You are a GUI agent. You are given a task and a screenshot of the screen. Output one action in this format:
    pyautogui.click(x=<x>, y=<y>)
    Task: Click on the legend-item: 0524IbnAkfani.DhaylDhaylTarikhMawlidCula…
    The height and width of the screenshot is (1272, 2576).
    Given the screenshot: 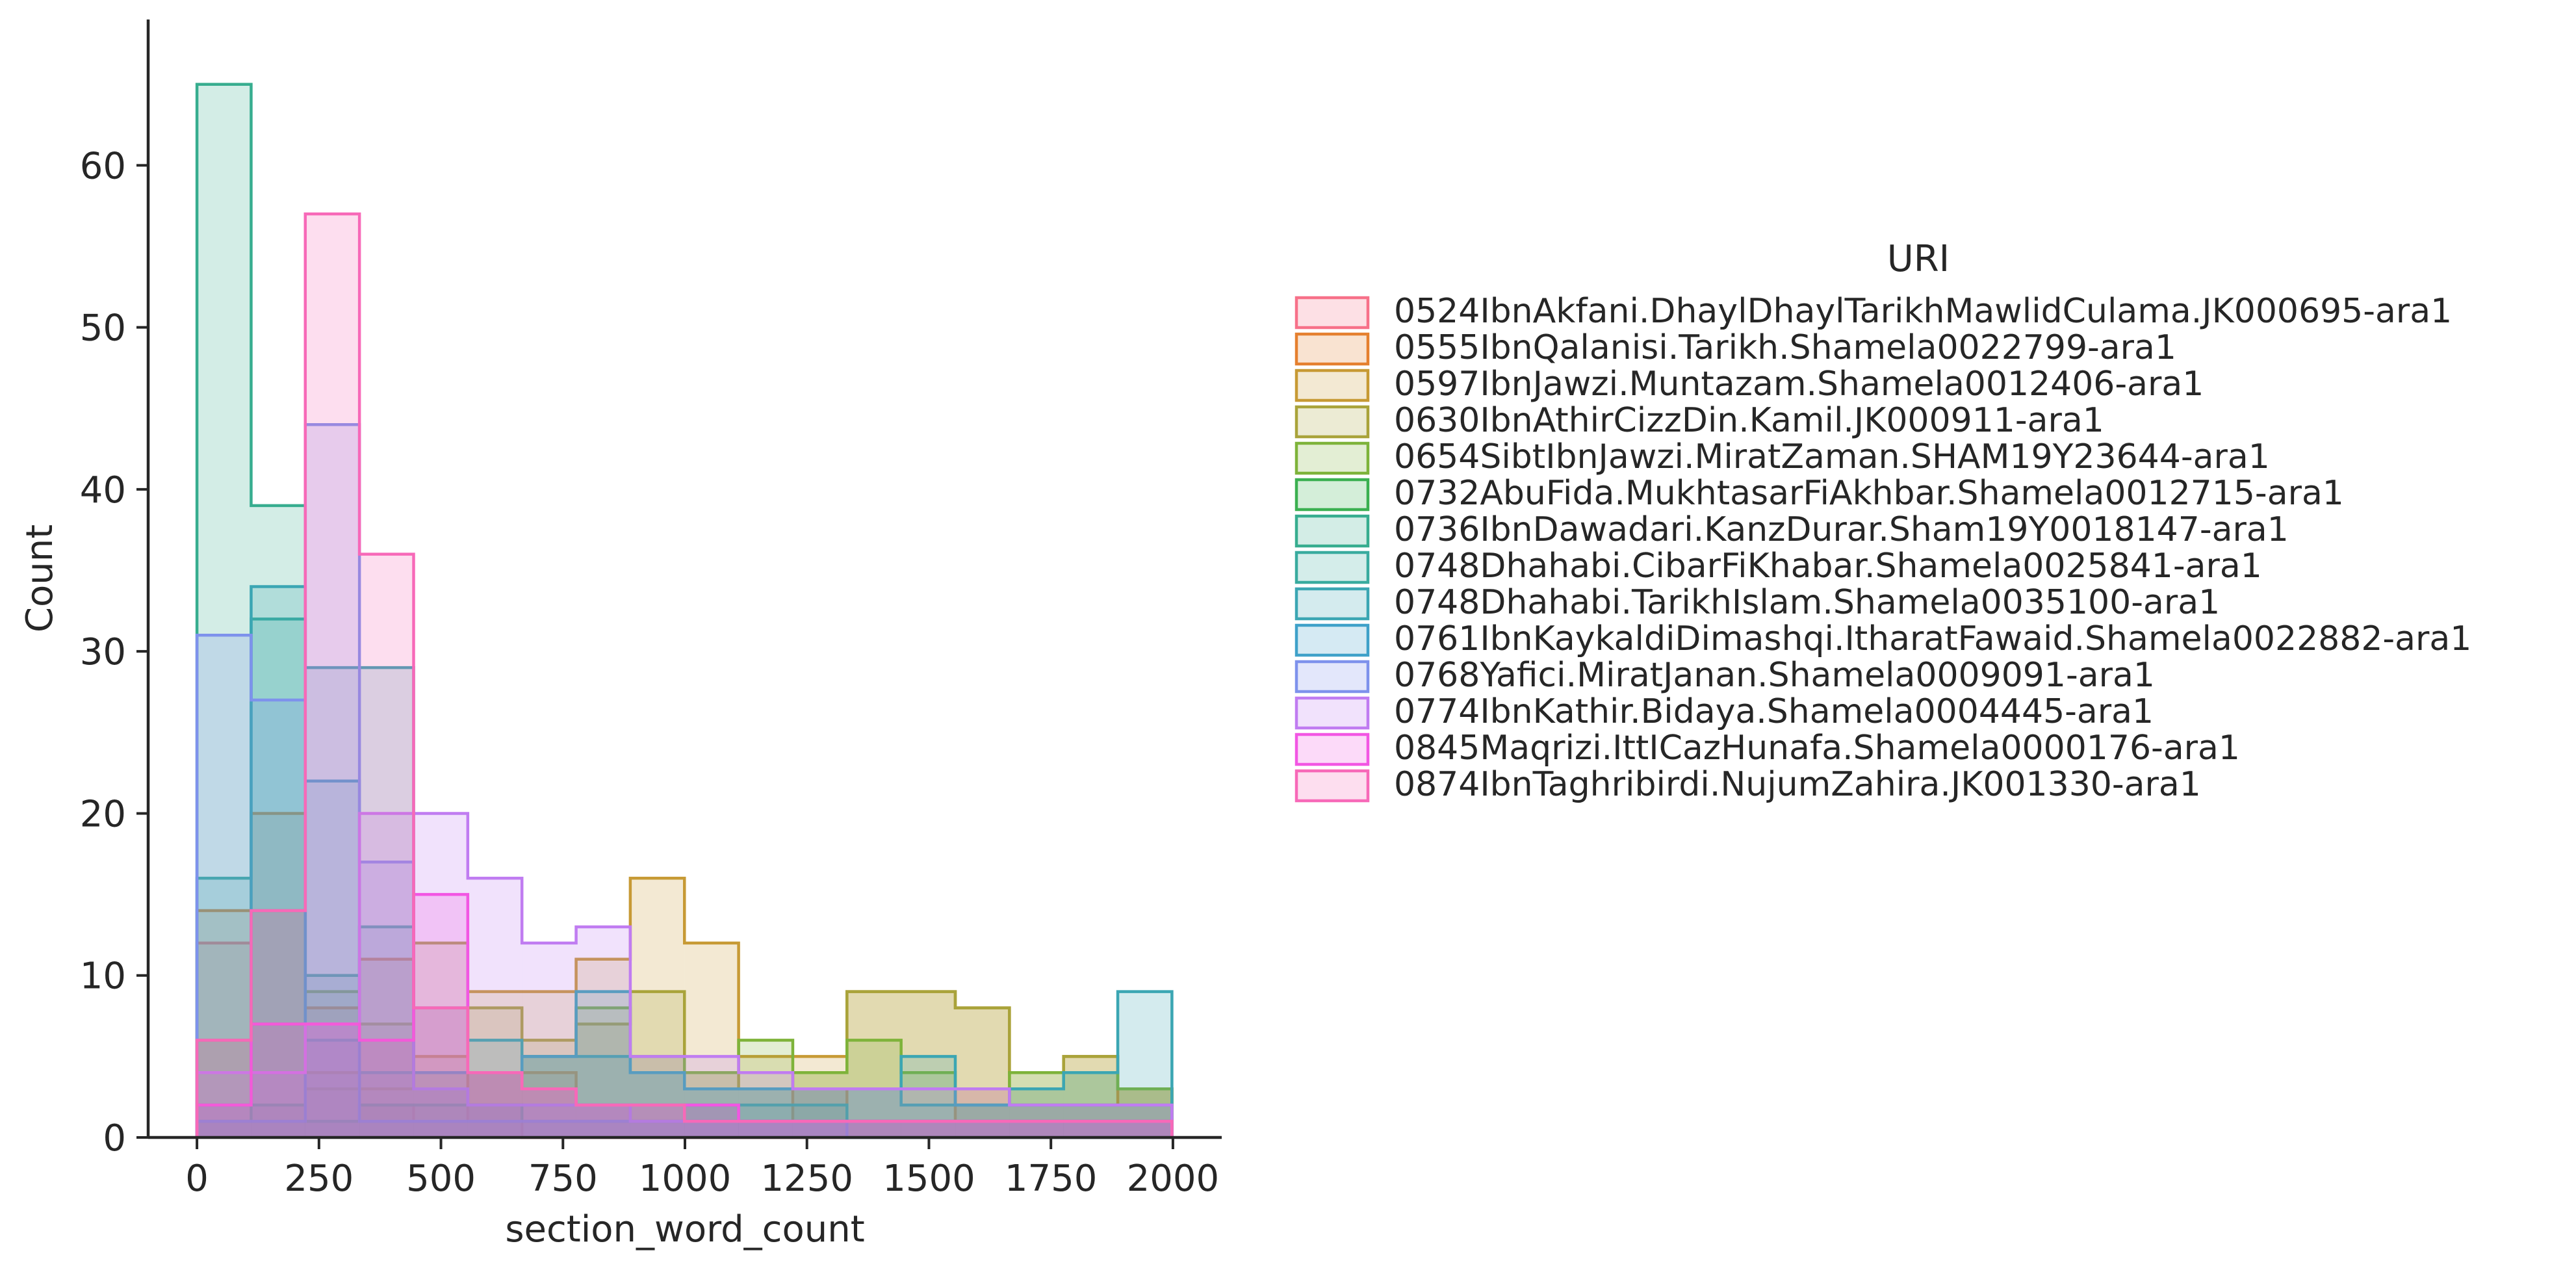 What is the action you would take?
    pyautogui.click(x=1873, y=311)
    